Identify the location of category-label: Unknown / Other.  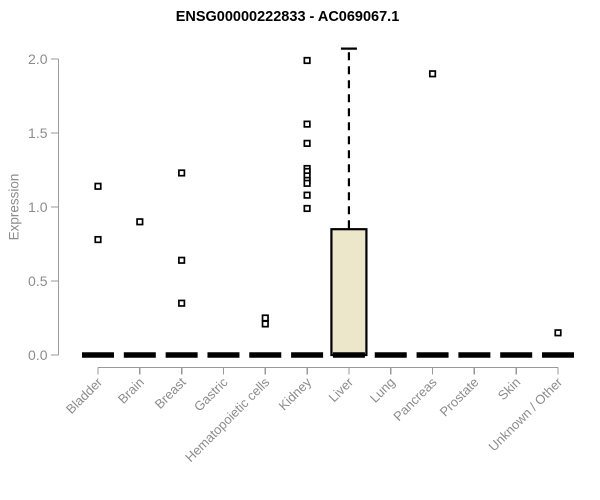
(526, 414).